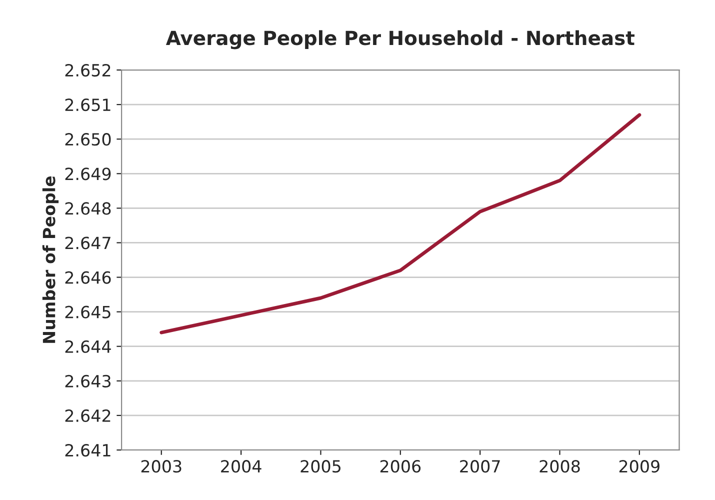 This screenshot has width=715, height=500. Describe the element at coordinates (88, 277) in the screenshot. I see `y-tick-label: 2.646` at that location.